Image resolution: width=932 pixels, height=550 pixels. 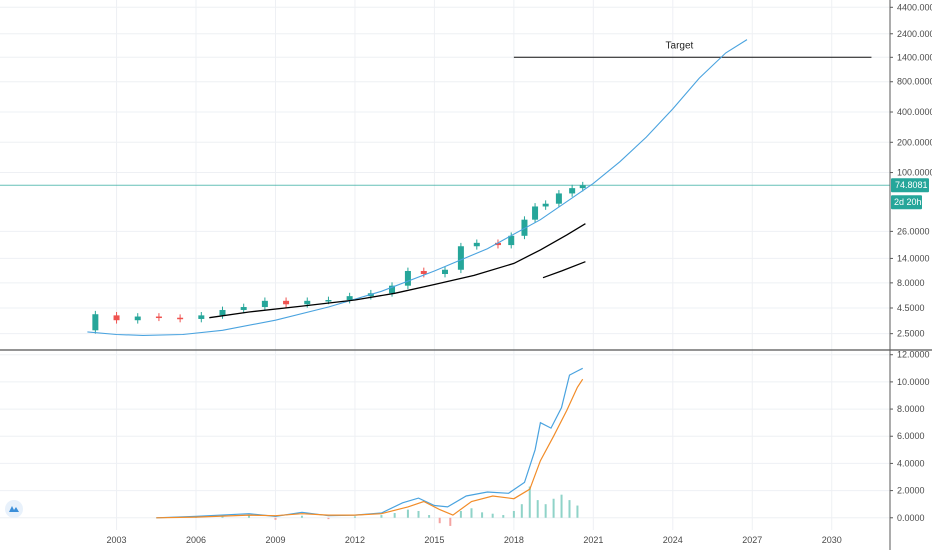 What do you see at coordinates (911, 436) in the screenshot?
I see `y-tick-label: 6.0000` at bounding box center [911, 436].